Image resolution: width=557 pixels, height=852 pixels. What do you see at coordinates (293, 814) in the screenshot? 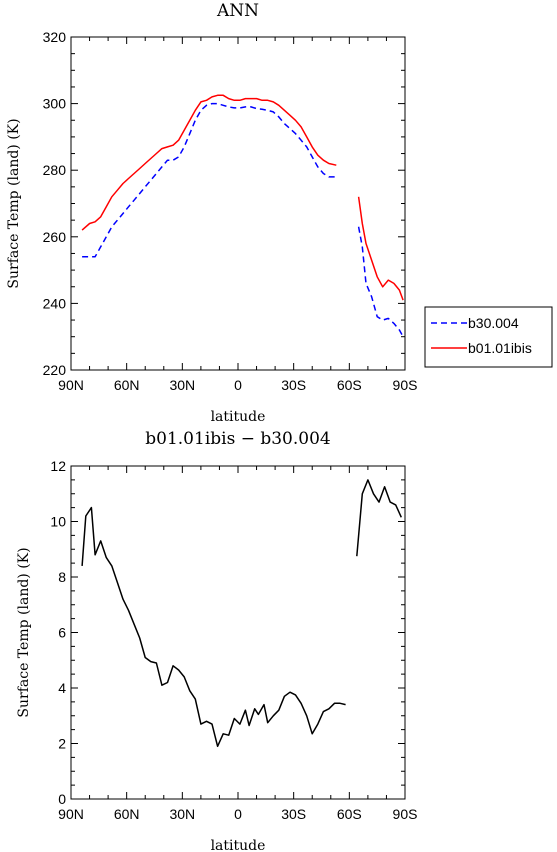
I see `bottom-x-tick-label: 30S` at bounding box center [293, 814].